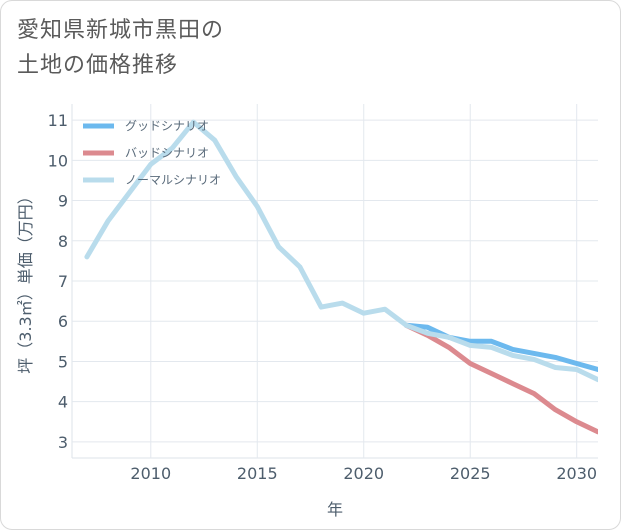  Describe the element at coordinates (121, 30) in the screenshot. I see `chart-title-line-1: 愛知県新城市黒田の` at that location.